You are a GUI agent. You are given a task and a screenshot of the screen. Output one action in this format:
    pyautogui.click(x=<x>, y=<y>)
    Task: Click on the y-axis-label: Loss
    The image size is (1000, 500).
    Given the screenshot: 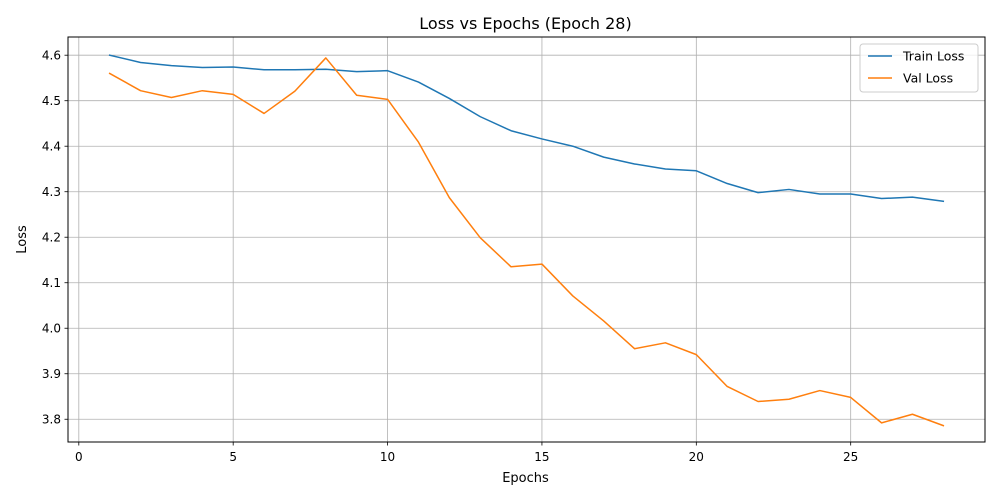 What is the action you would take?
    pyautogui.click(x=22, y=239)
    